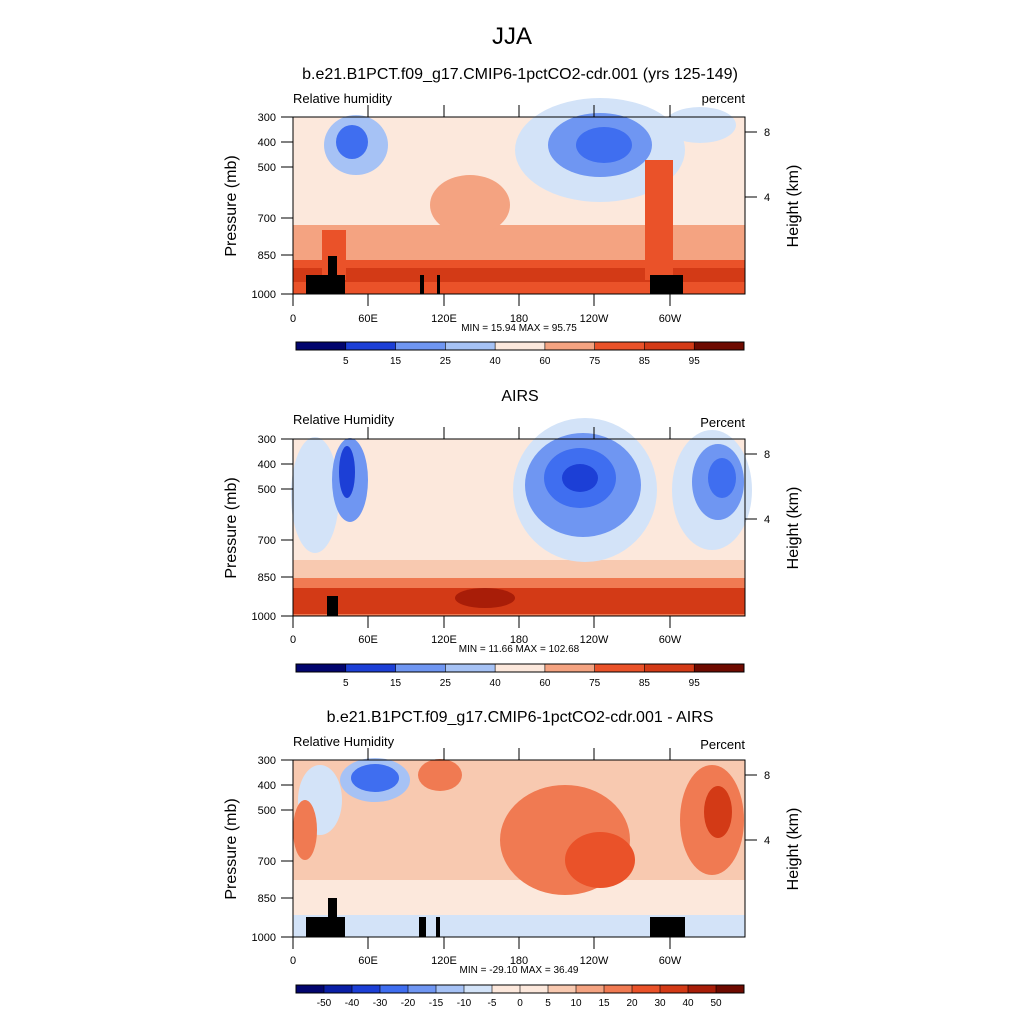 The height and width of the screenshot is (1024, 1024). What do you see at coordinates (352, 1003) in the screenshot?
I see `colorbar-label: -40` at bounding box center [352, 1003].